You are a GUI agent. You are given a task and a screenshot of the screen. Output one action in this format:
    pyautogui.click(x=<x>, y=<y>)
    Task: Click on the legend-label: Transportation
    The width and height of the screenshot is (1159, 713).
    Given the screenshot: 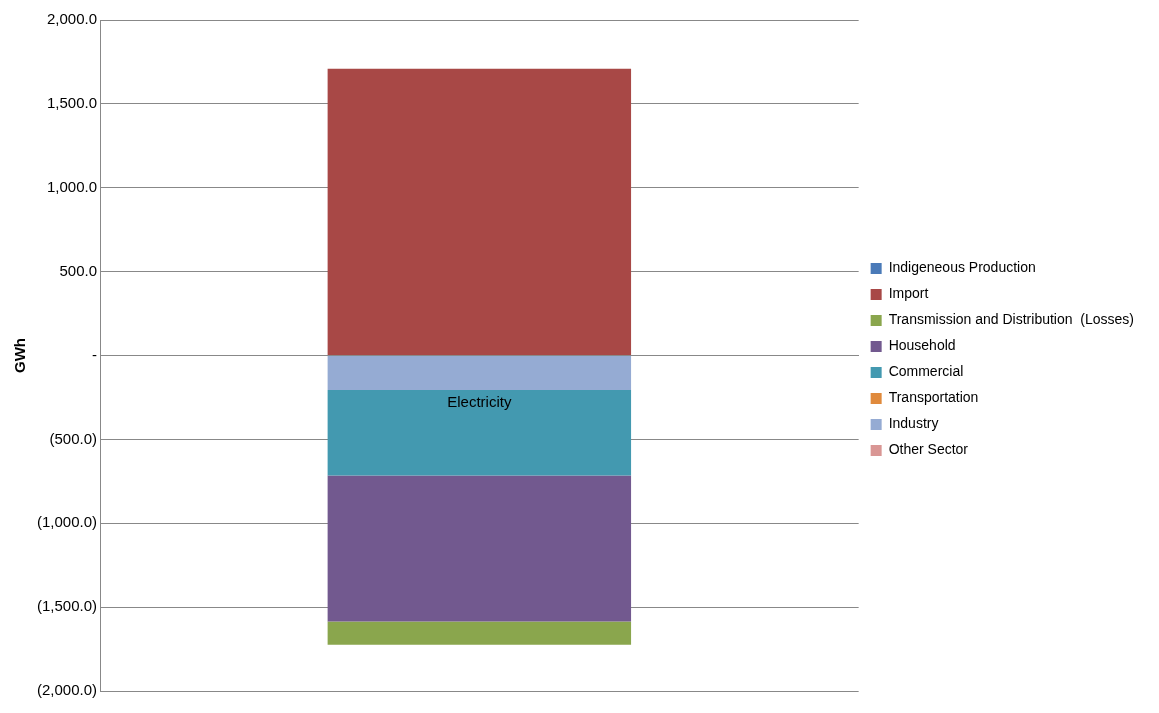 What is the action you would take?
    pyautogui.click(x=933, y=397)
    